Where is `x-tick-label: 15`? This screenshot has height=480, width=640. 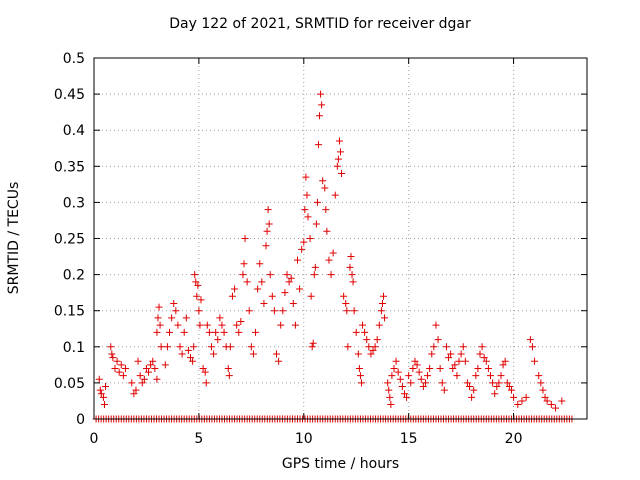
x-tick-label: 15 is located at coordinates (409, 439).